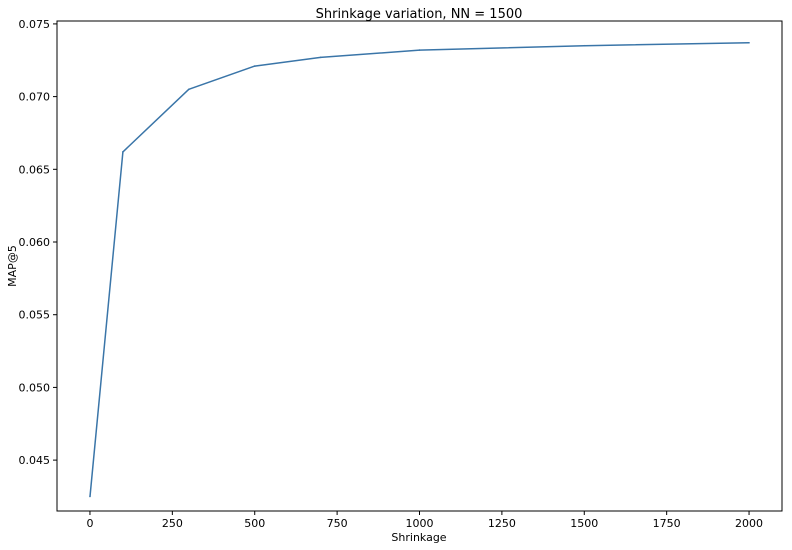 This screenshot has width=792, height=550. I want to click on chart-title: Shrinkage variation, NN = 1500, so click(419, 14).